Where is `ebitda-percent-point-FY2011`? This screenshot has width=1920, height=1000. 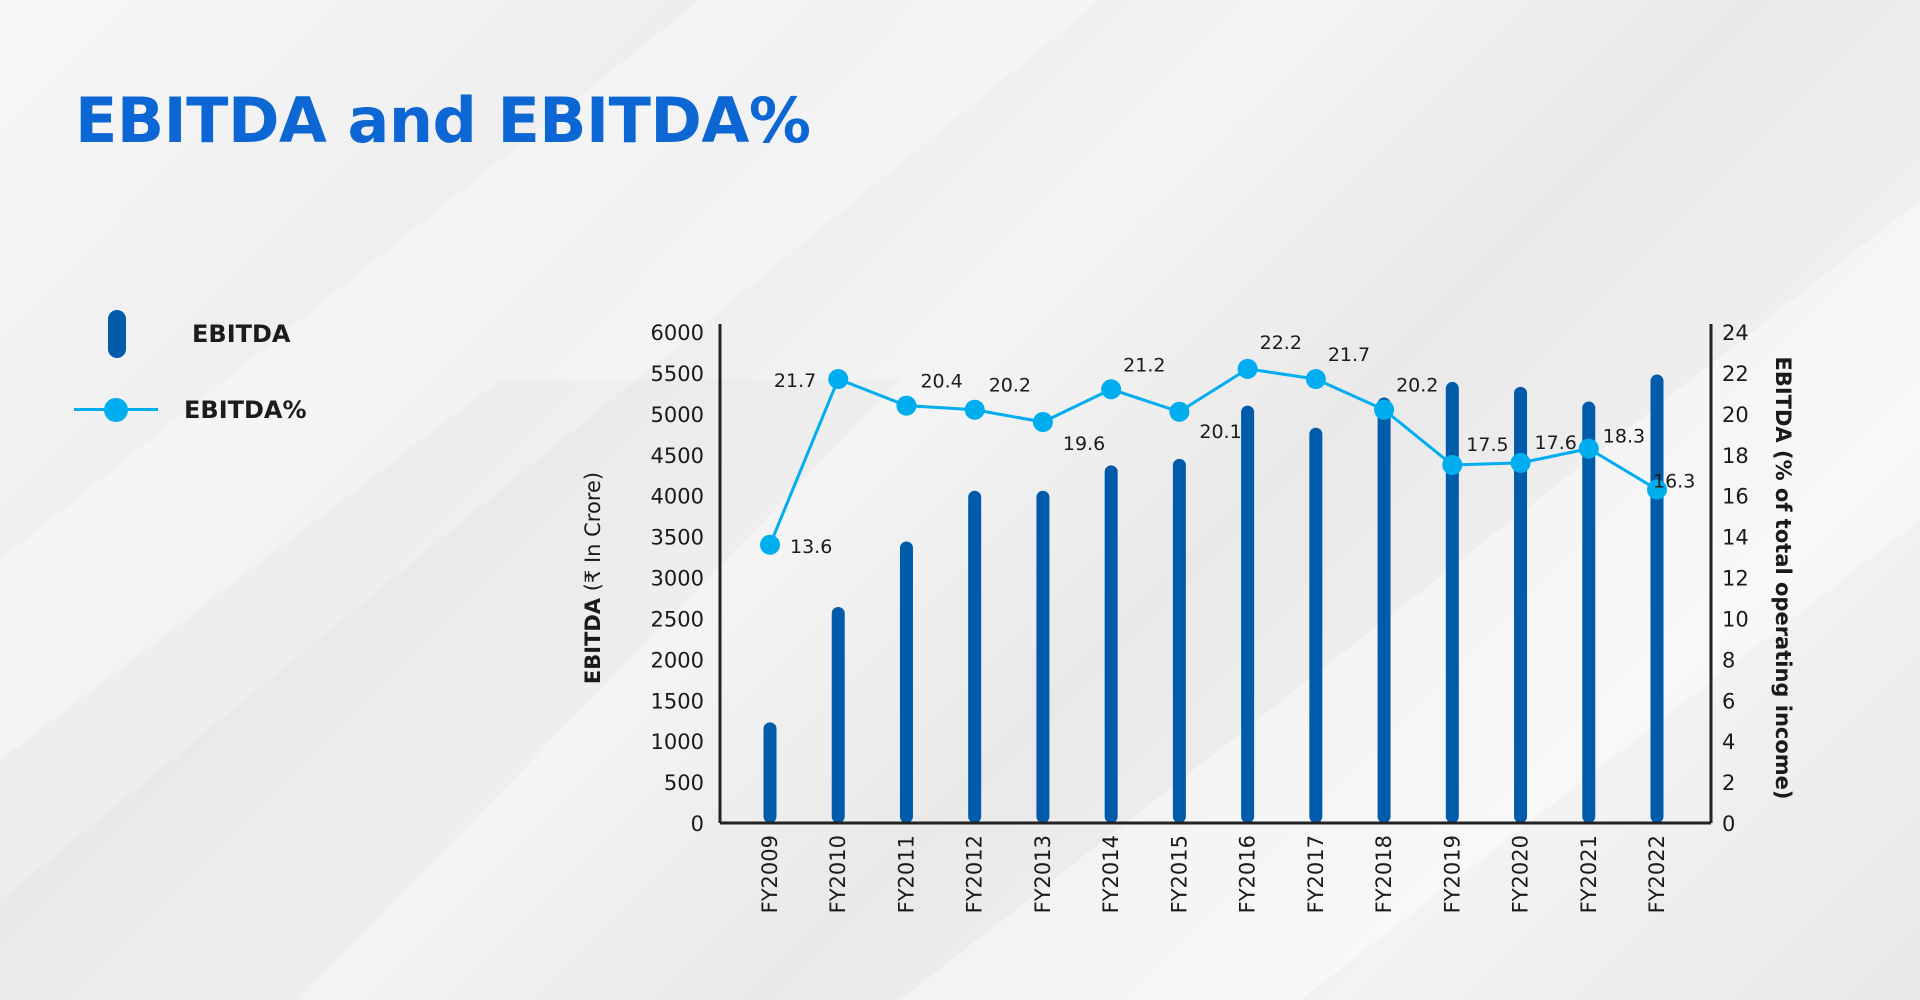
ebitda-percent-point-FY2011 is located at coordinates (906, 405).